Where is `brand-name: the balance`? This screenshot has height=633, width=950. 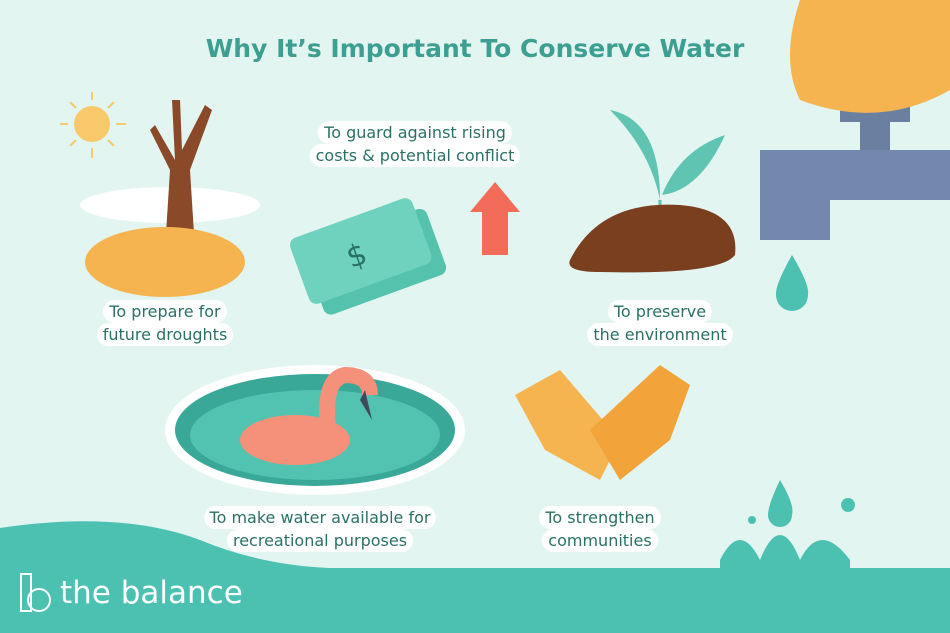
brand-name: the balance is located at coordinates (151, 593).